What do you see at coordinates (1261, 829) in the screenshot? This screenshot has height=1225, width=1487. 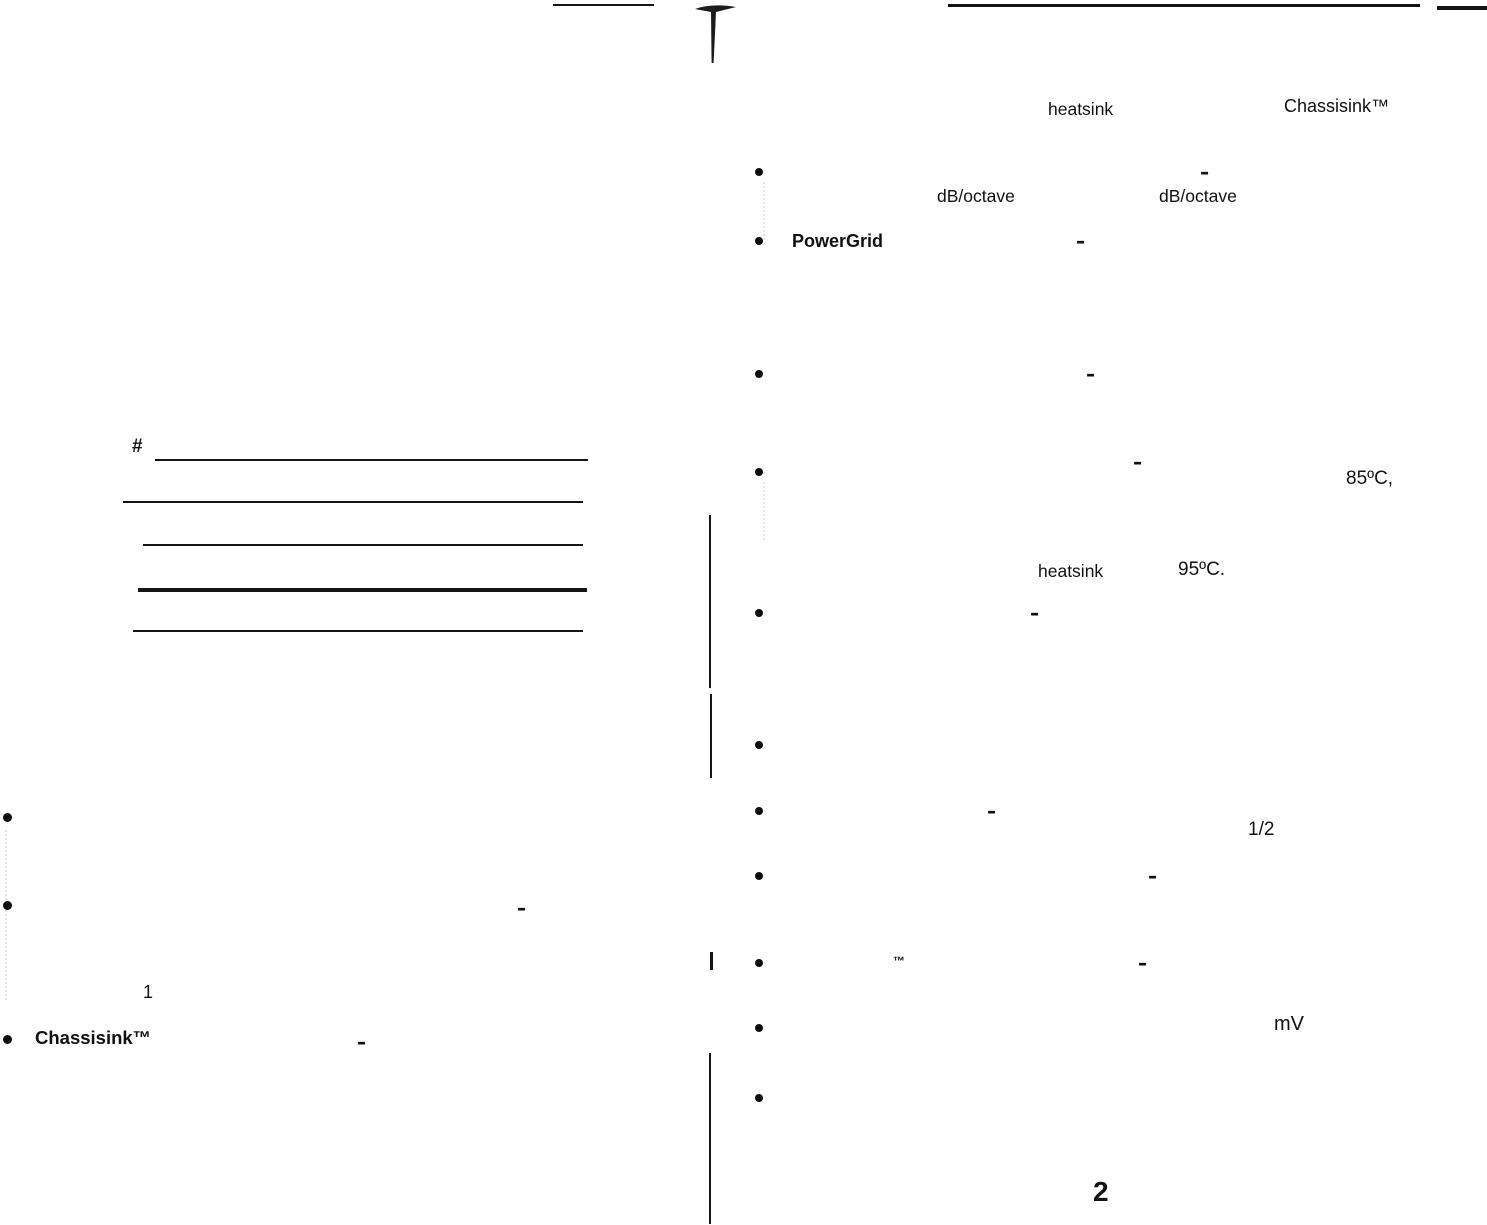 I see `fraction-fragment: 1/2` at bounding box center [1261, 829].